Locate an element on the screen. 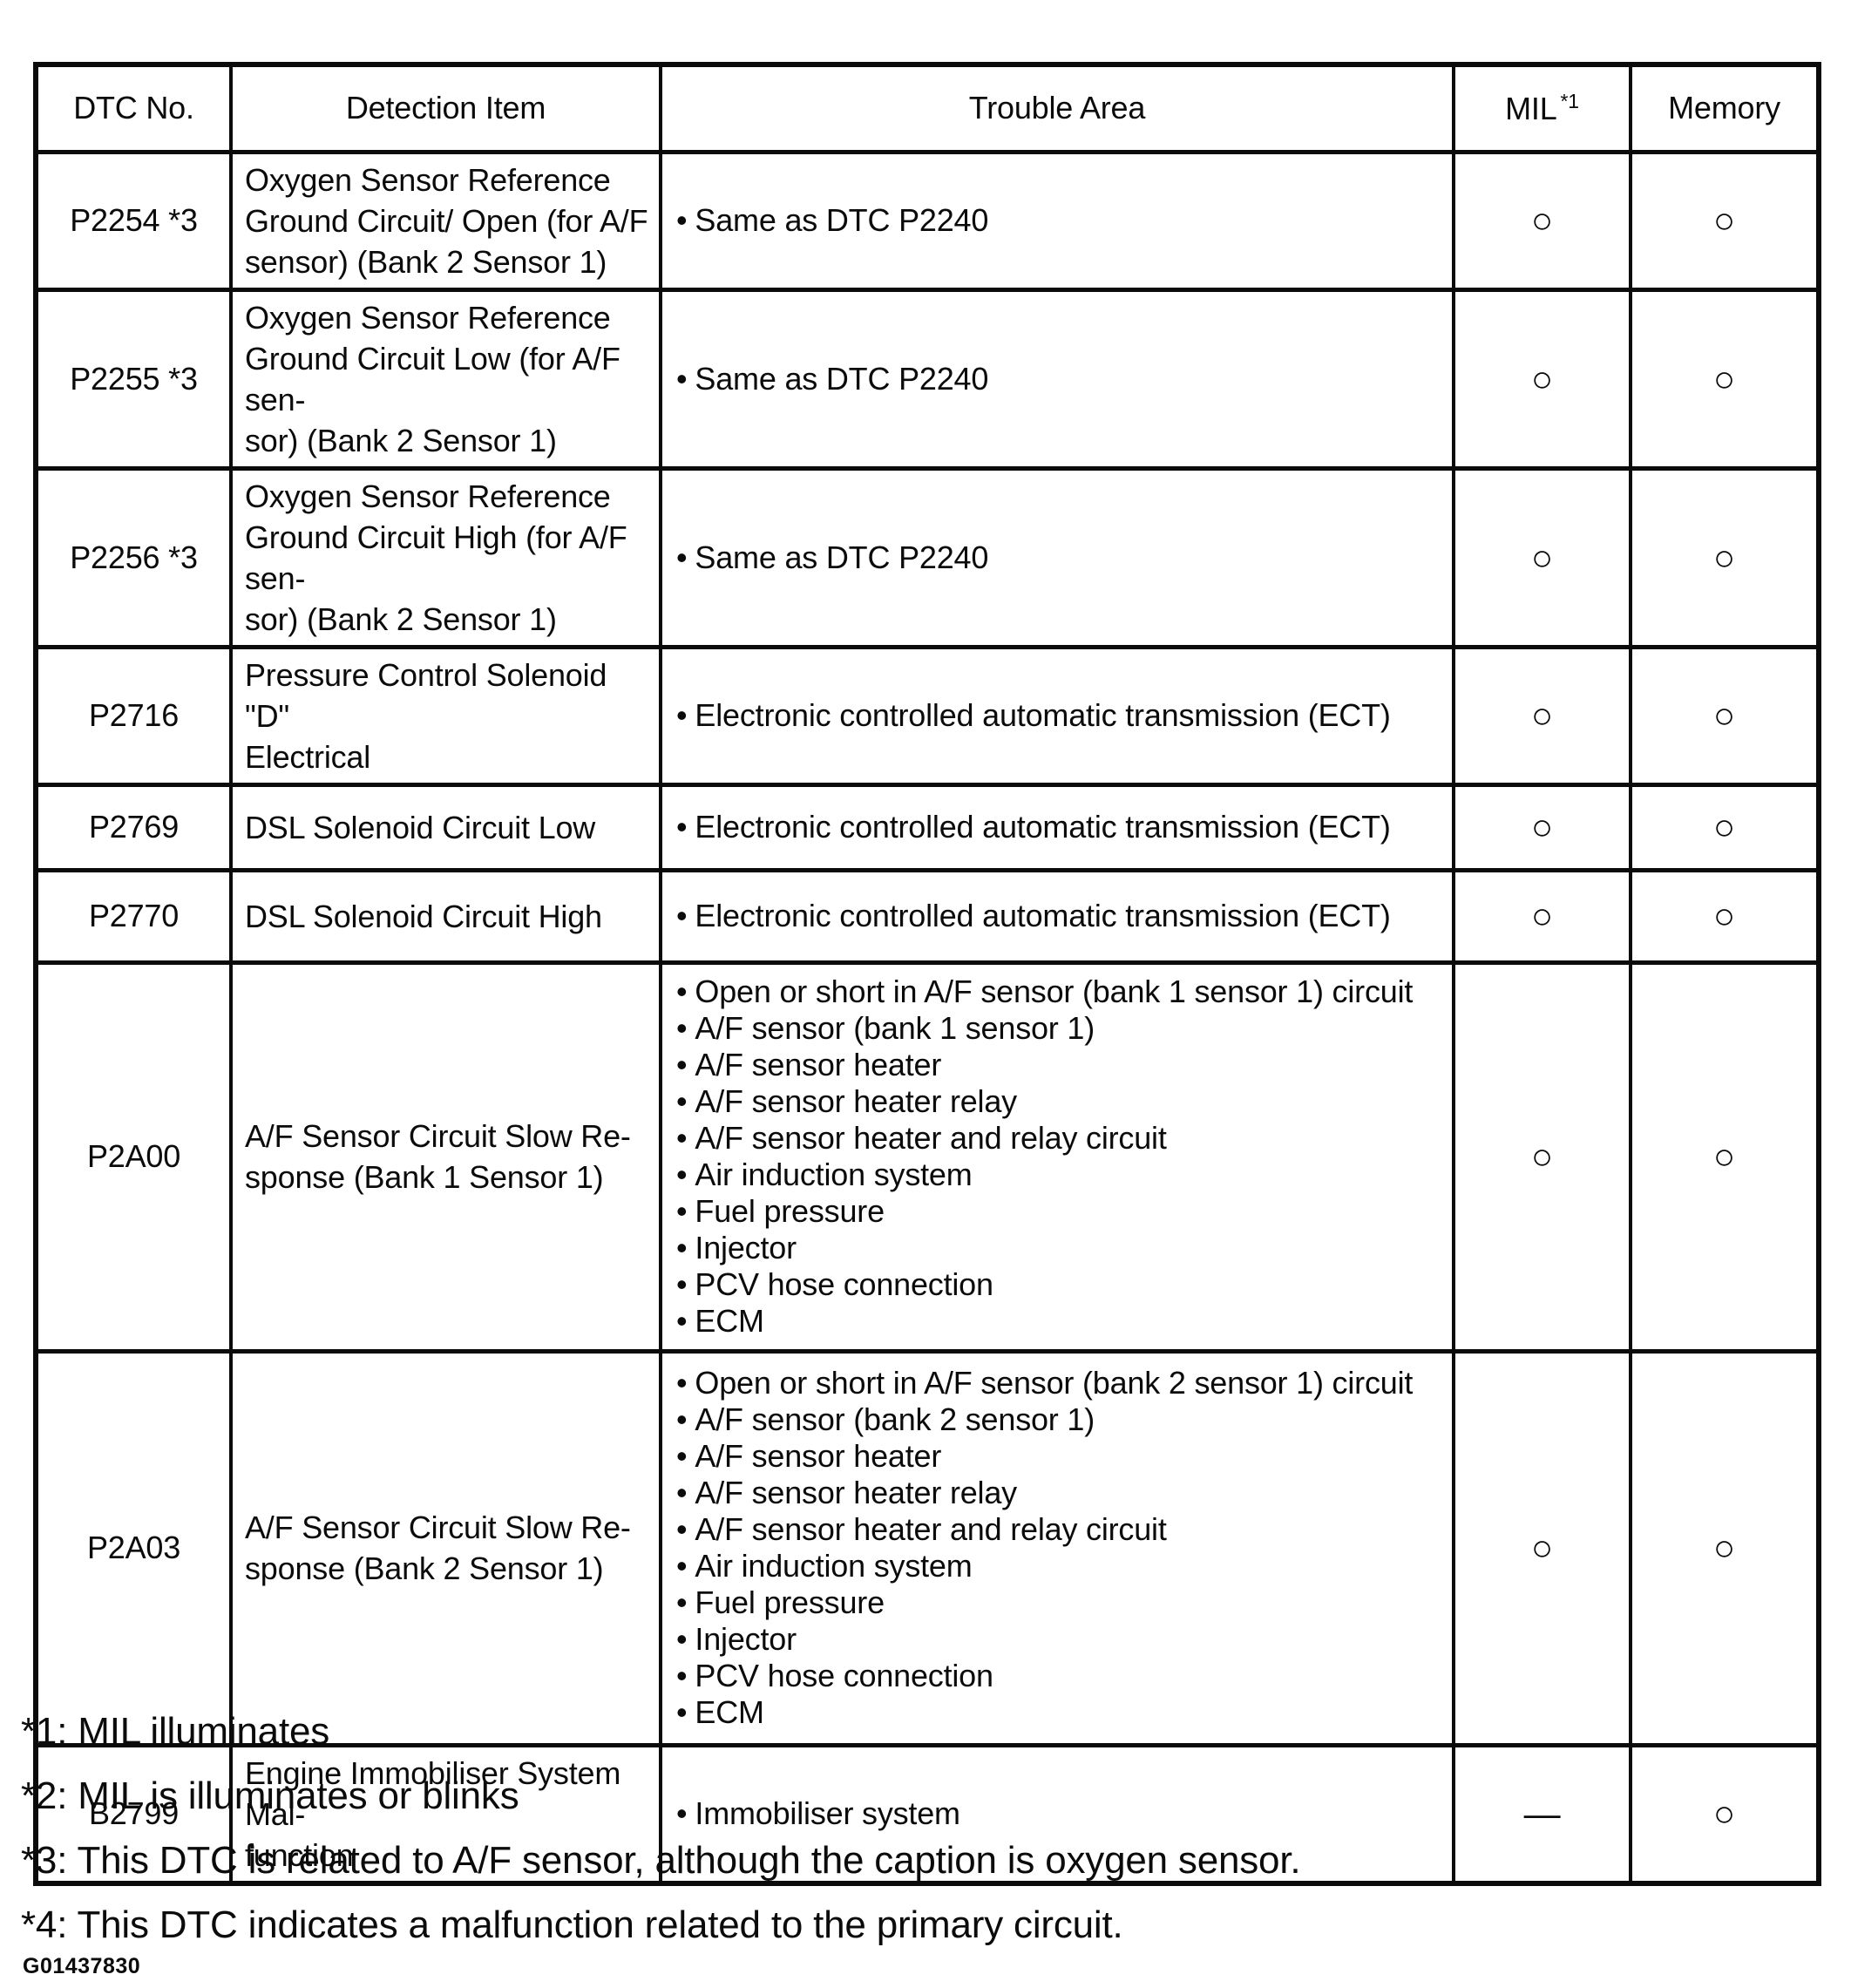 Image resolution: width=1851 pixels, height=1988 pixels. dtc-code: P2A03 is located at coordinates (133, 1548).